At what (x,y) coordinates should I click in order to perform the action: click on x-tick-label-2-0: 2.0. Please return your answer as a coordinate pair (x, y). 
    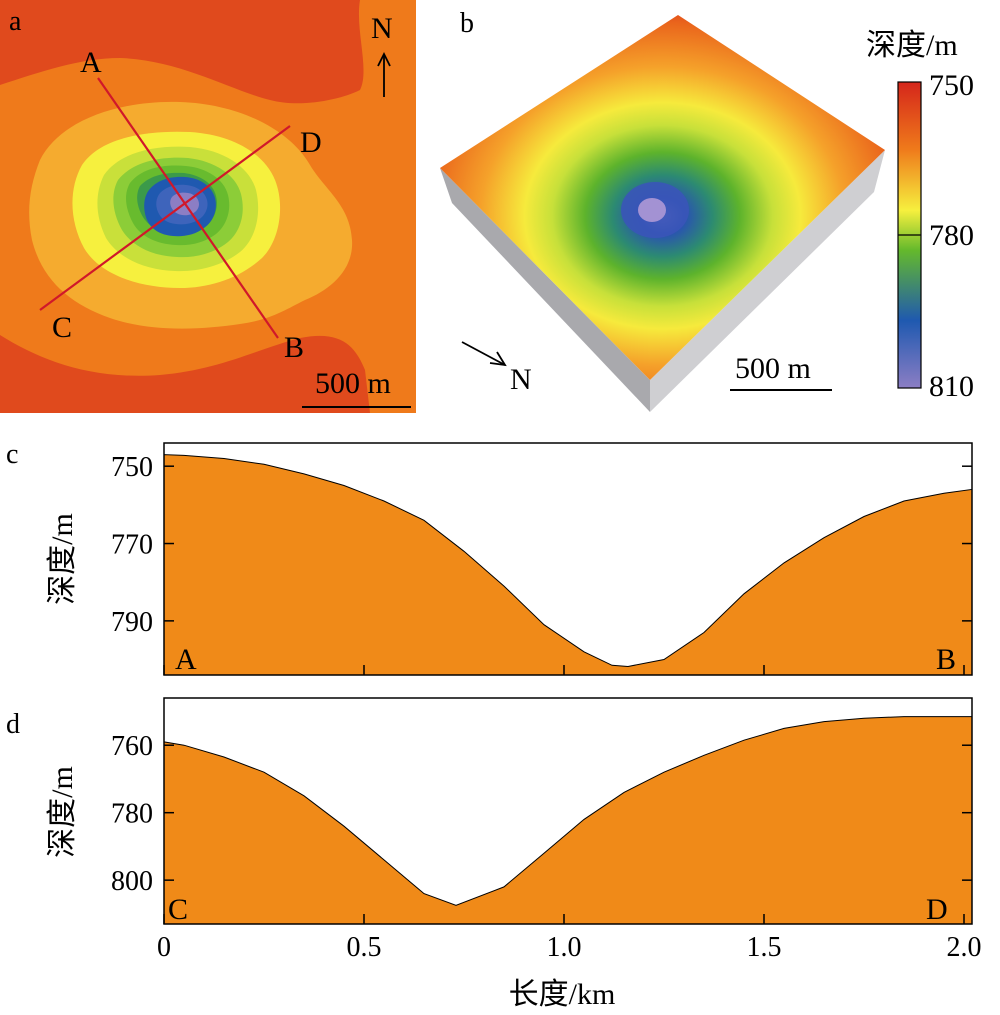
    Looking at the image, I should click on (964, 947).